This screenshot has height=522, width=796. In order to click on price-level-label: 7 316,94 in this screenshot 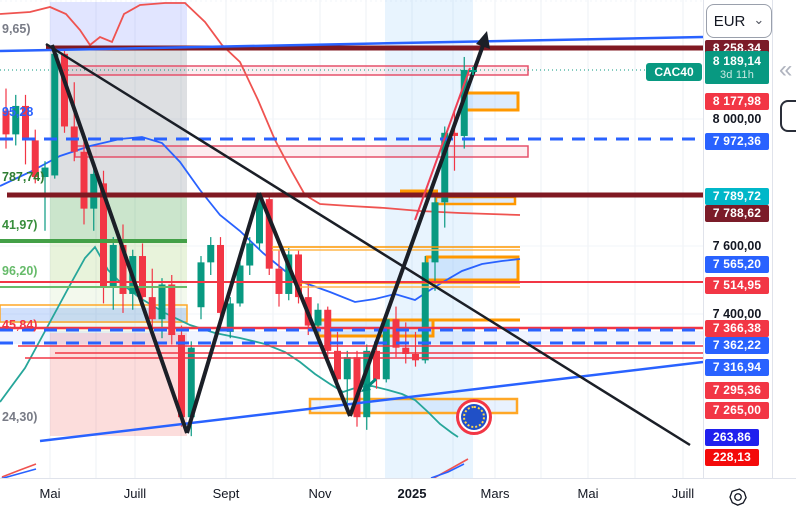, I will do `click(737, 367)`.